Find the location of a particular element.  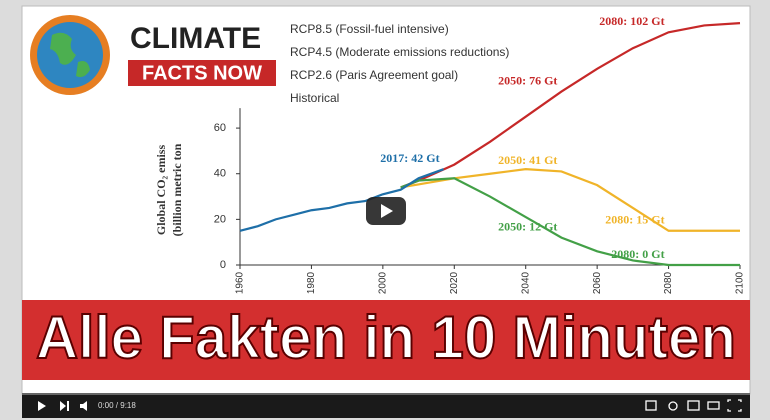

value-label: 2050: 41 Gt is located at coordinates (527, 160).